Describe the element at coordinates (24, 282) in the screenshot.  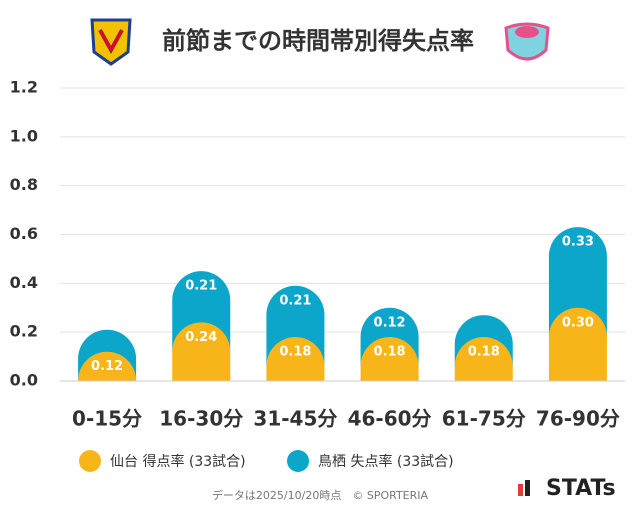
I see `y-tick-label: 0.4` at that location.